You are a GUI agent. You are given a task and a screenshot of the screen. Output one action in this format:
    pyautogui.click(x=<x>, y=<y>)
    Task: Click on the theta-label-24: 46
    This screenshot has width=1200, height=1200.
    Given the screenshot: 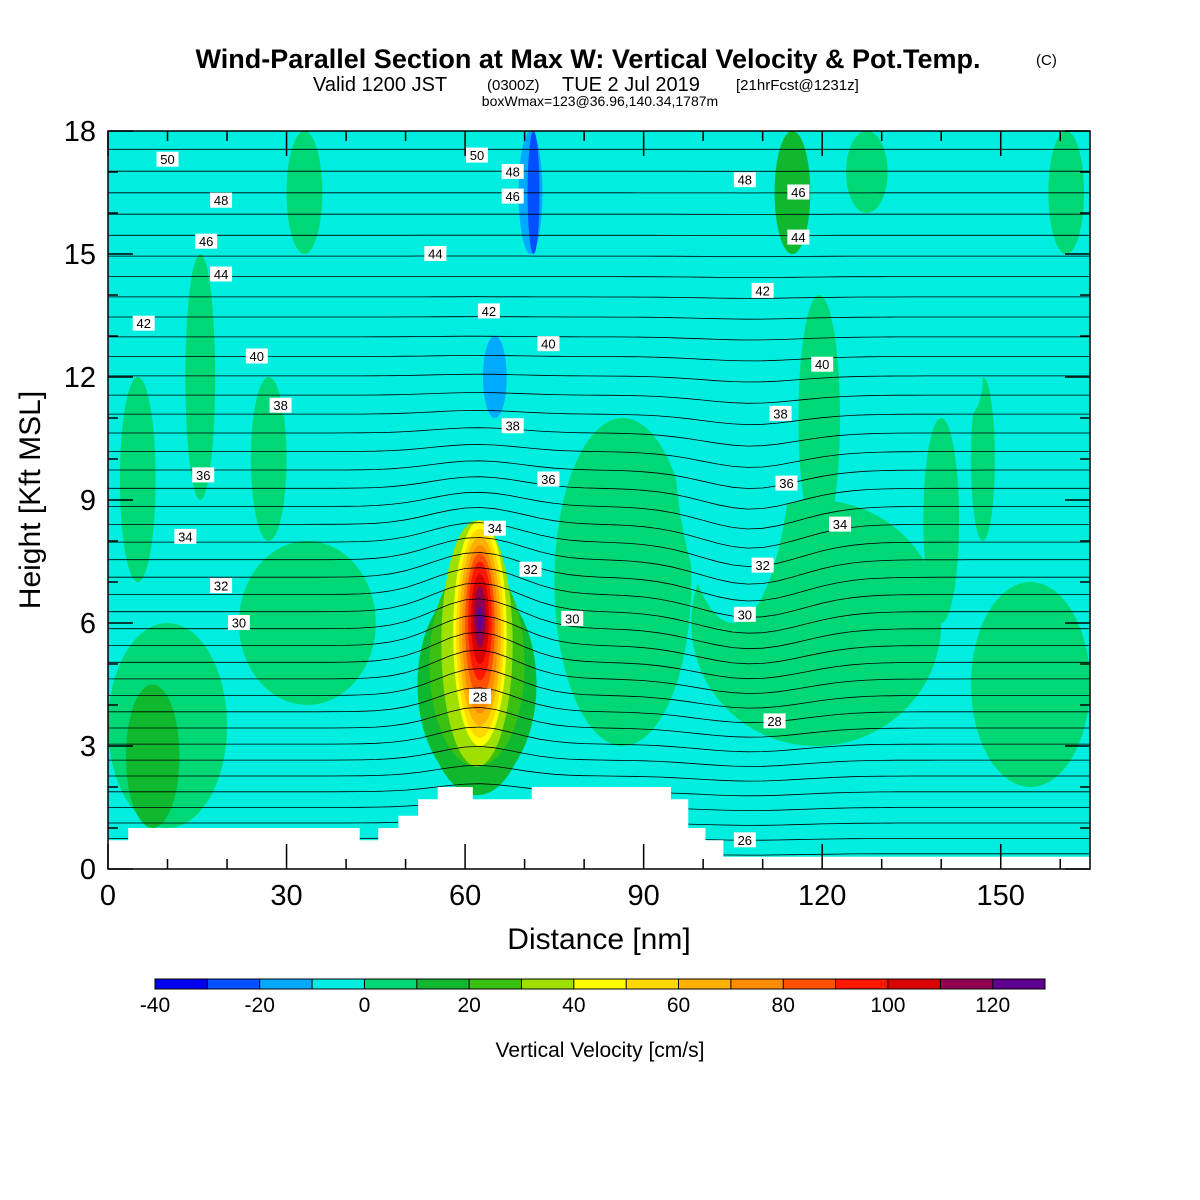 What is the action you would take?
    pyautogui.click(x=798, y=192)
    